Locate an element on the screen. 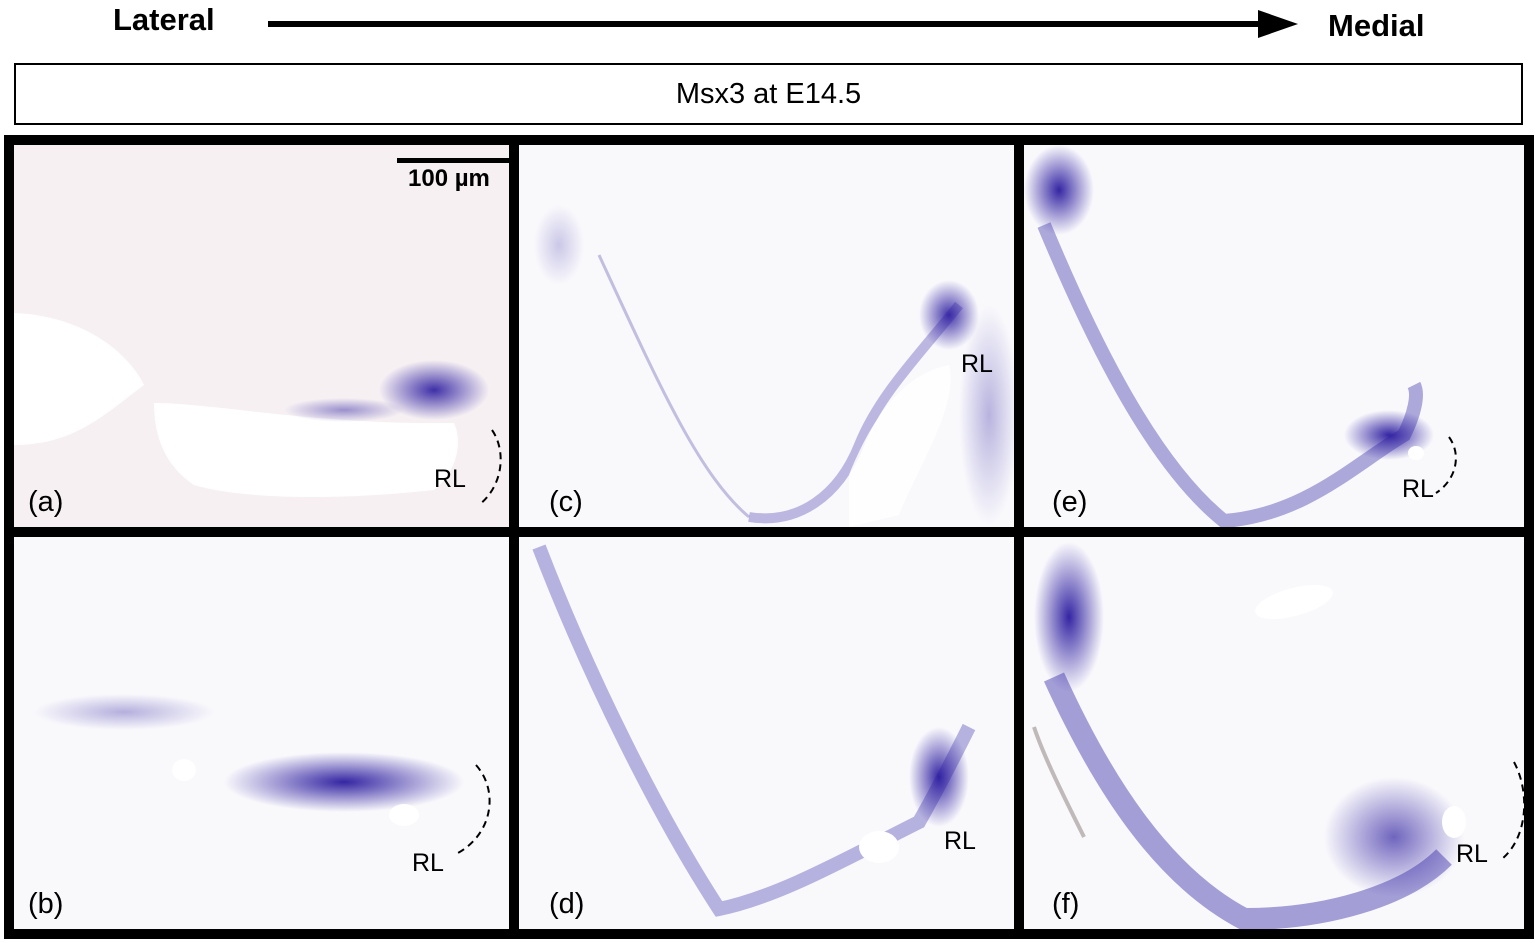  panel-f-image is located at coordinates (1274, 733).